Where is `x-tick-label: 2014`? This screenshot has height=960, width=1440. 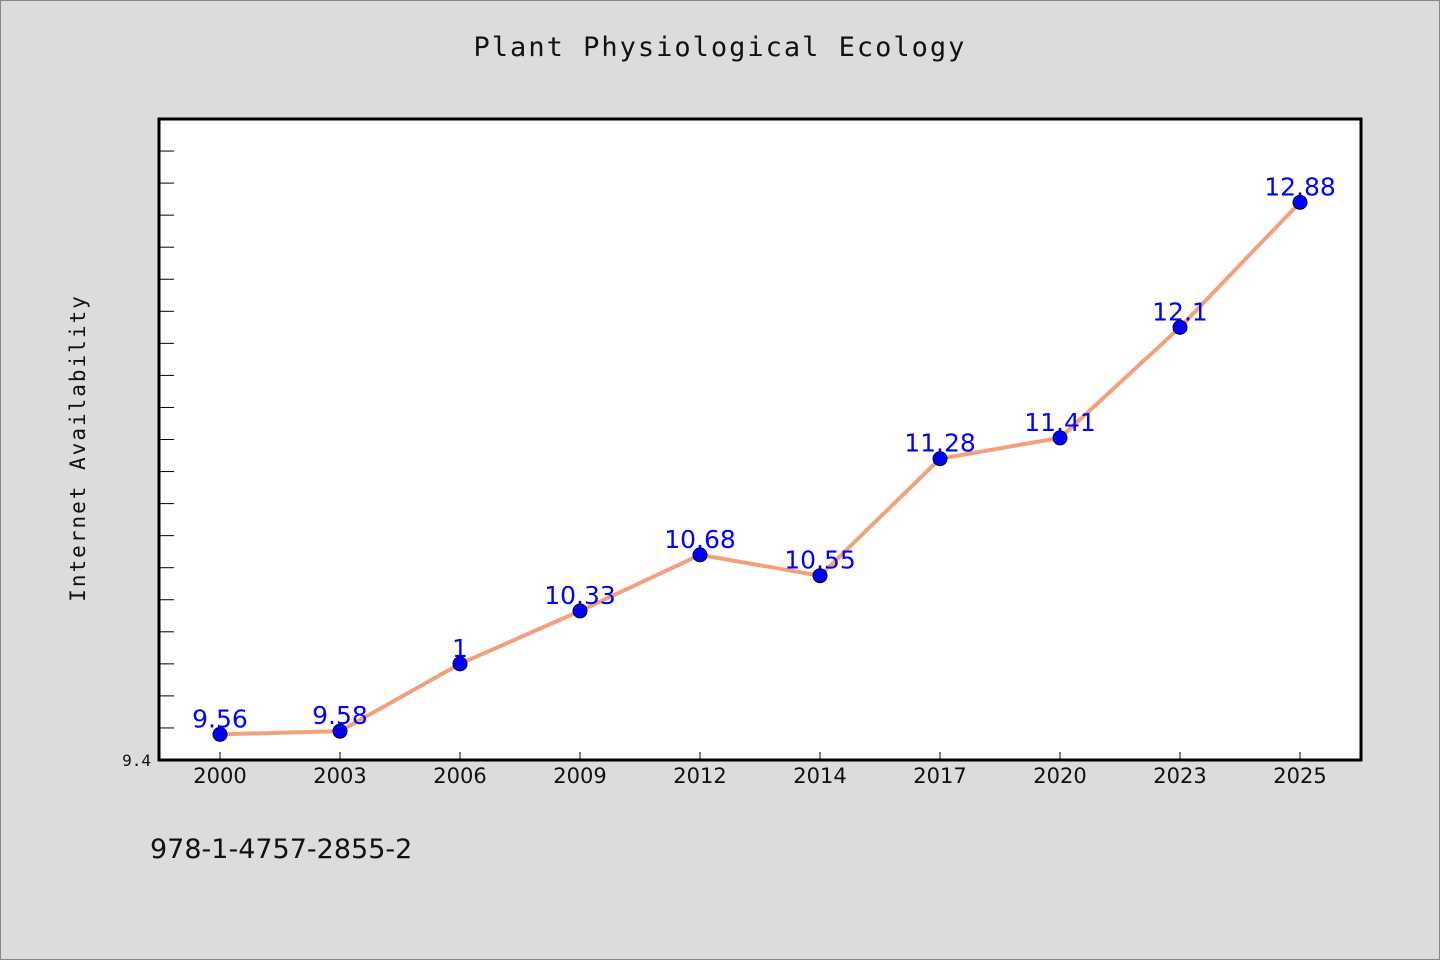 x-tick-label: 2014 is located at coordinates (819, 776).